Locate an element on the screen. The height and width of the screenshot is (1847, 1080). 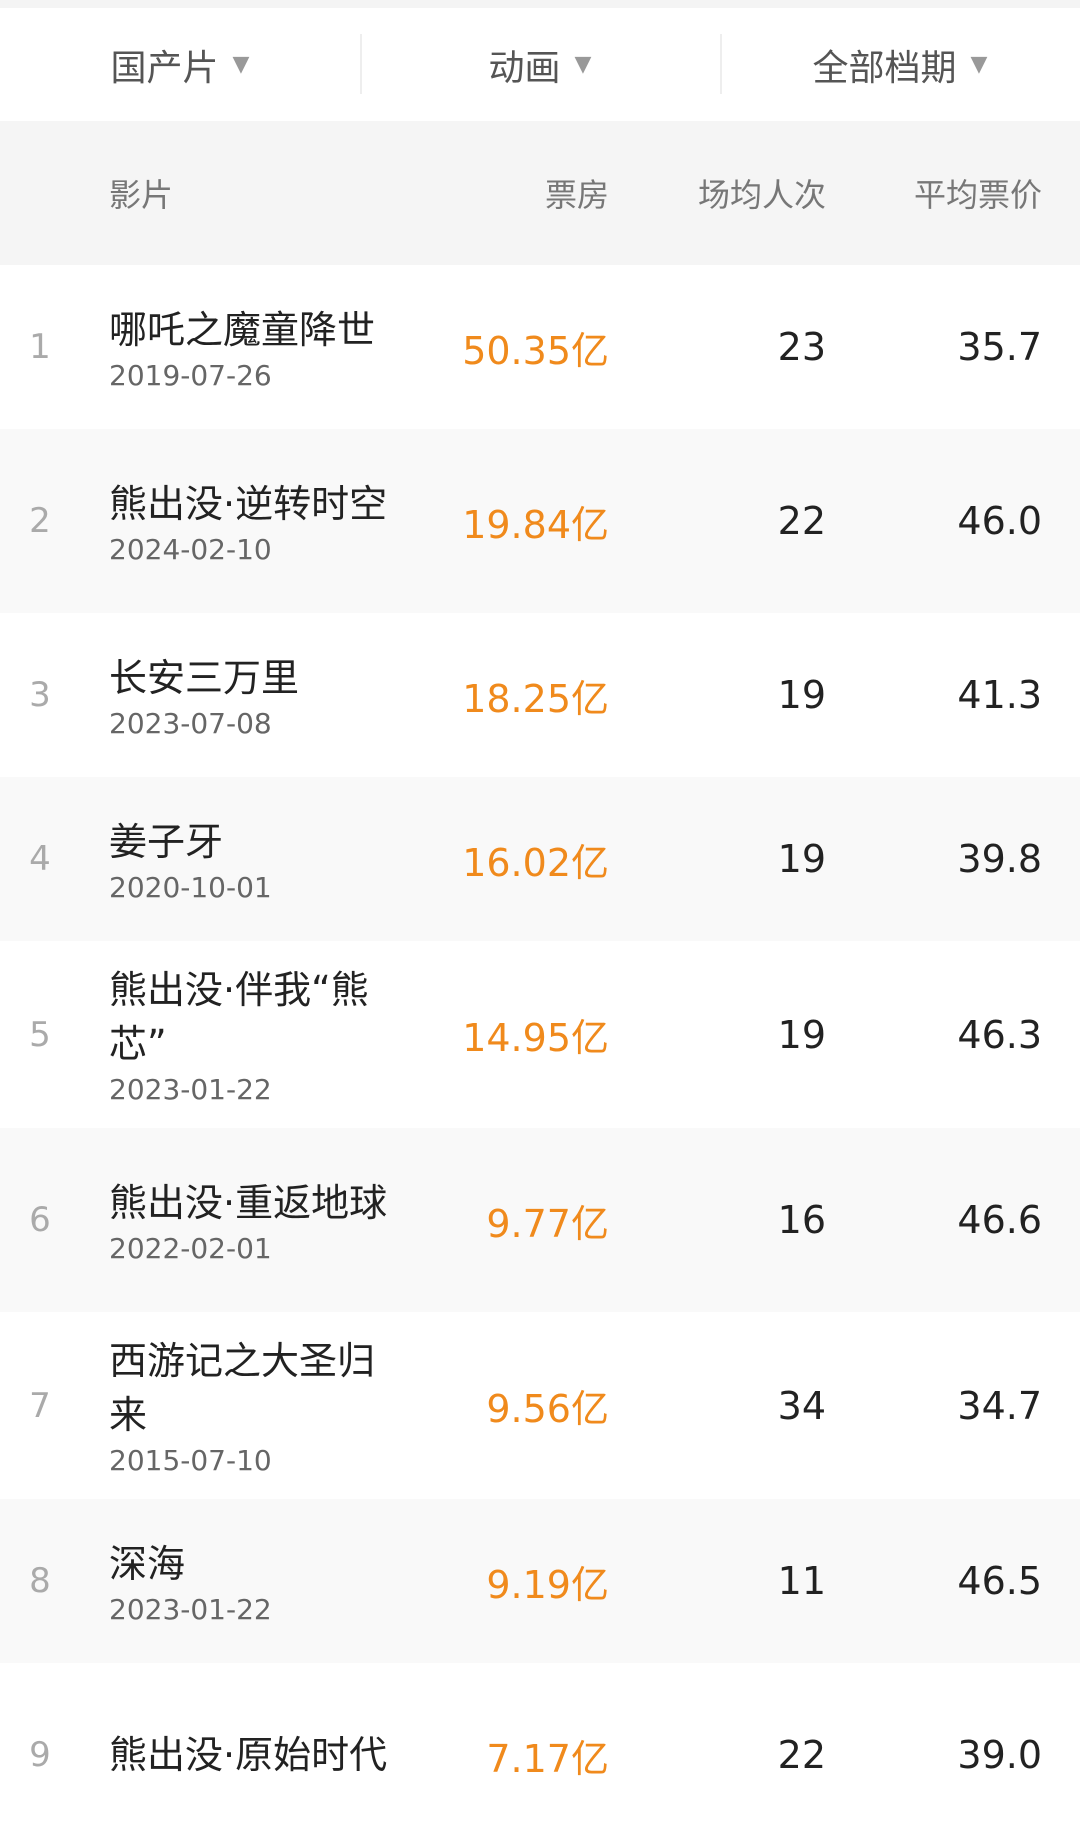
release-date: 2023-07-08 is located at coordinates (190, 723).